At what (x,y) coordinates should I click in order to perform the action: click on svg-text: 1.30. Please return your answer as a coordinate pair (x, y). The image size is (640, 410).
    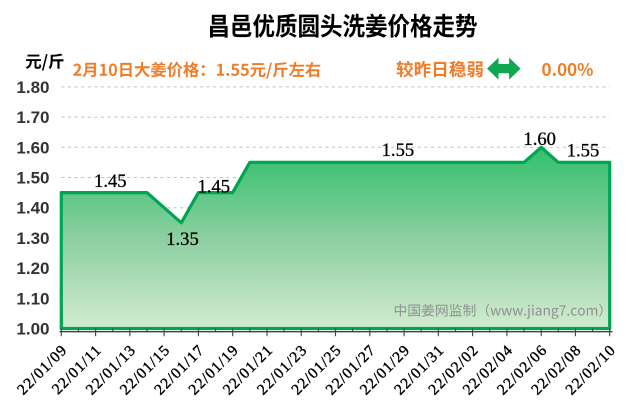
    Looking at the image, I should click on (32, 238).